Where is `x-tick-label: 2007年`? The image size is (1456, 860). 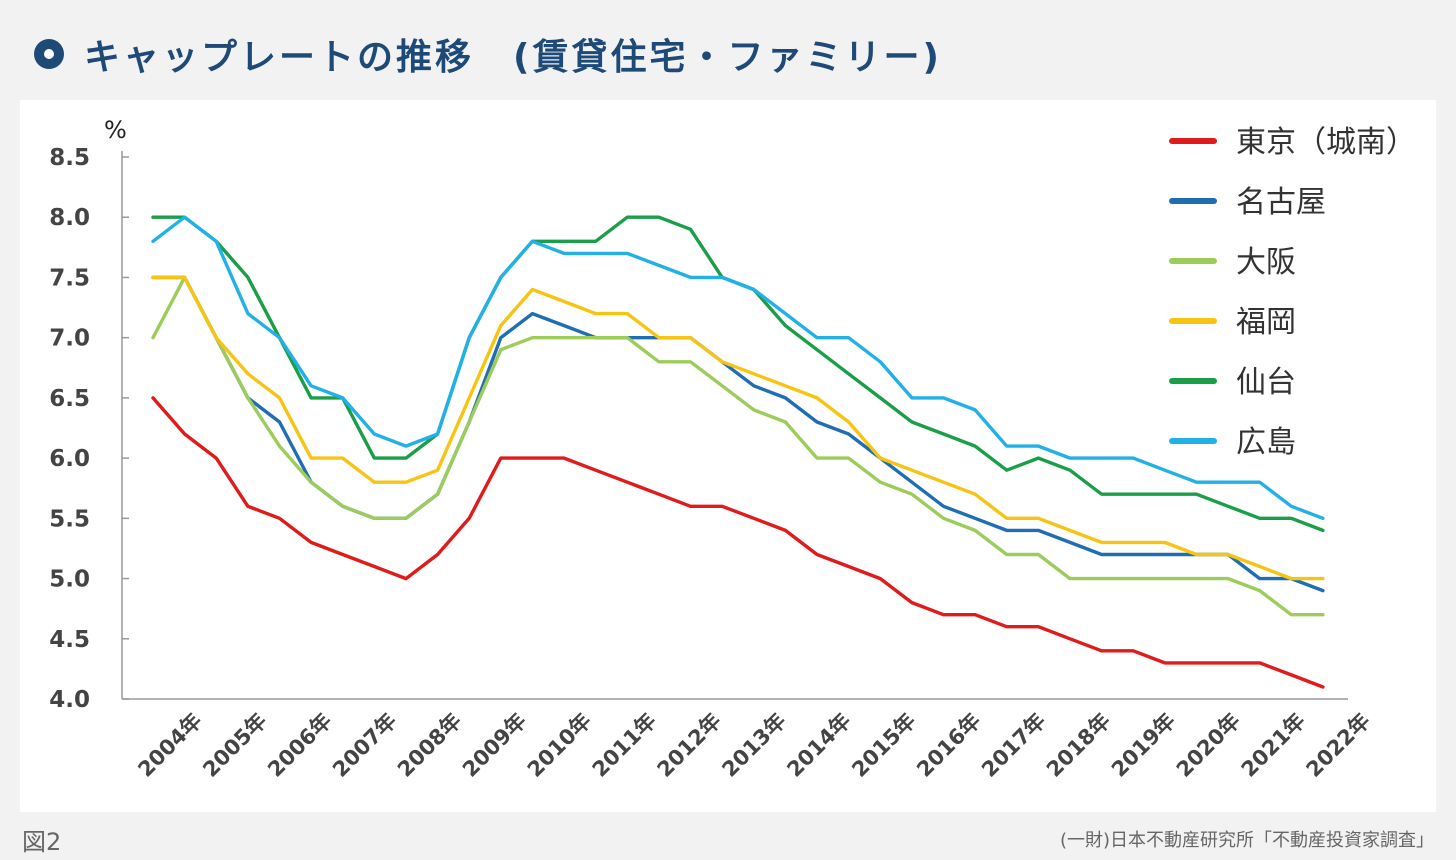
x-tick-label: 2007年 is located at coordinates (364, 745).